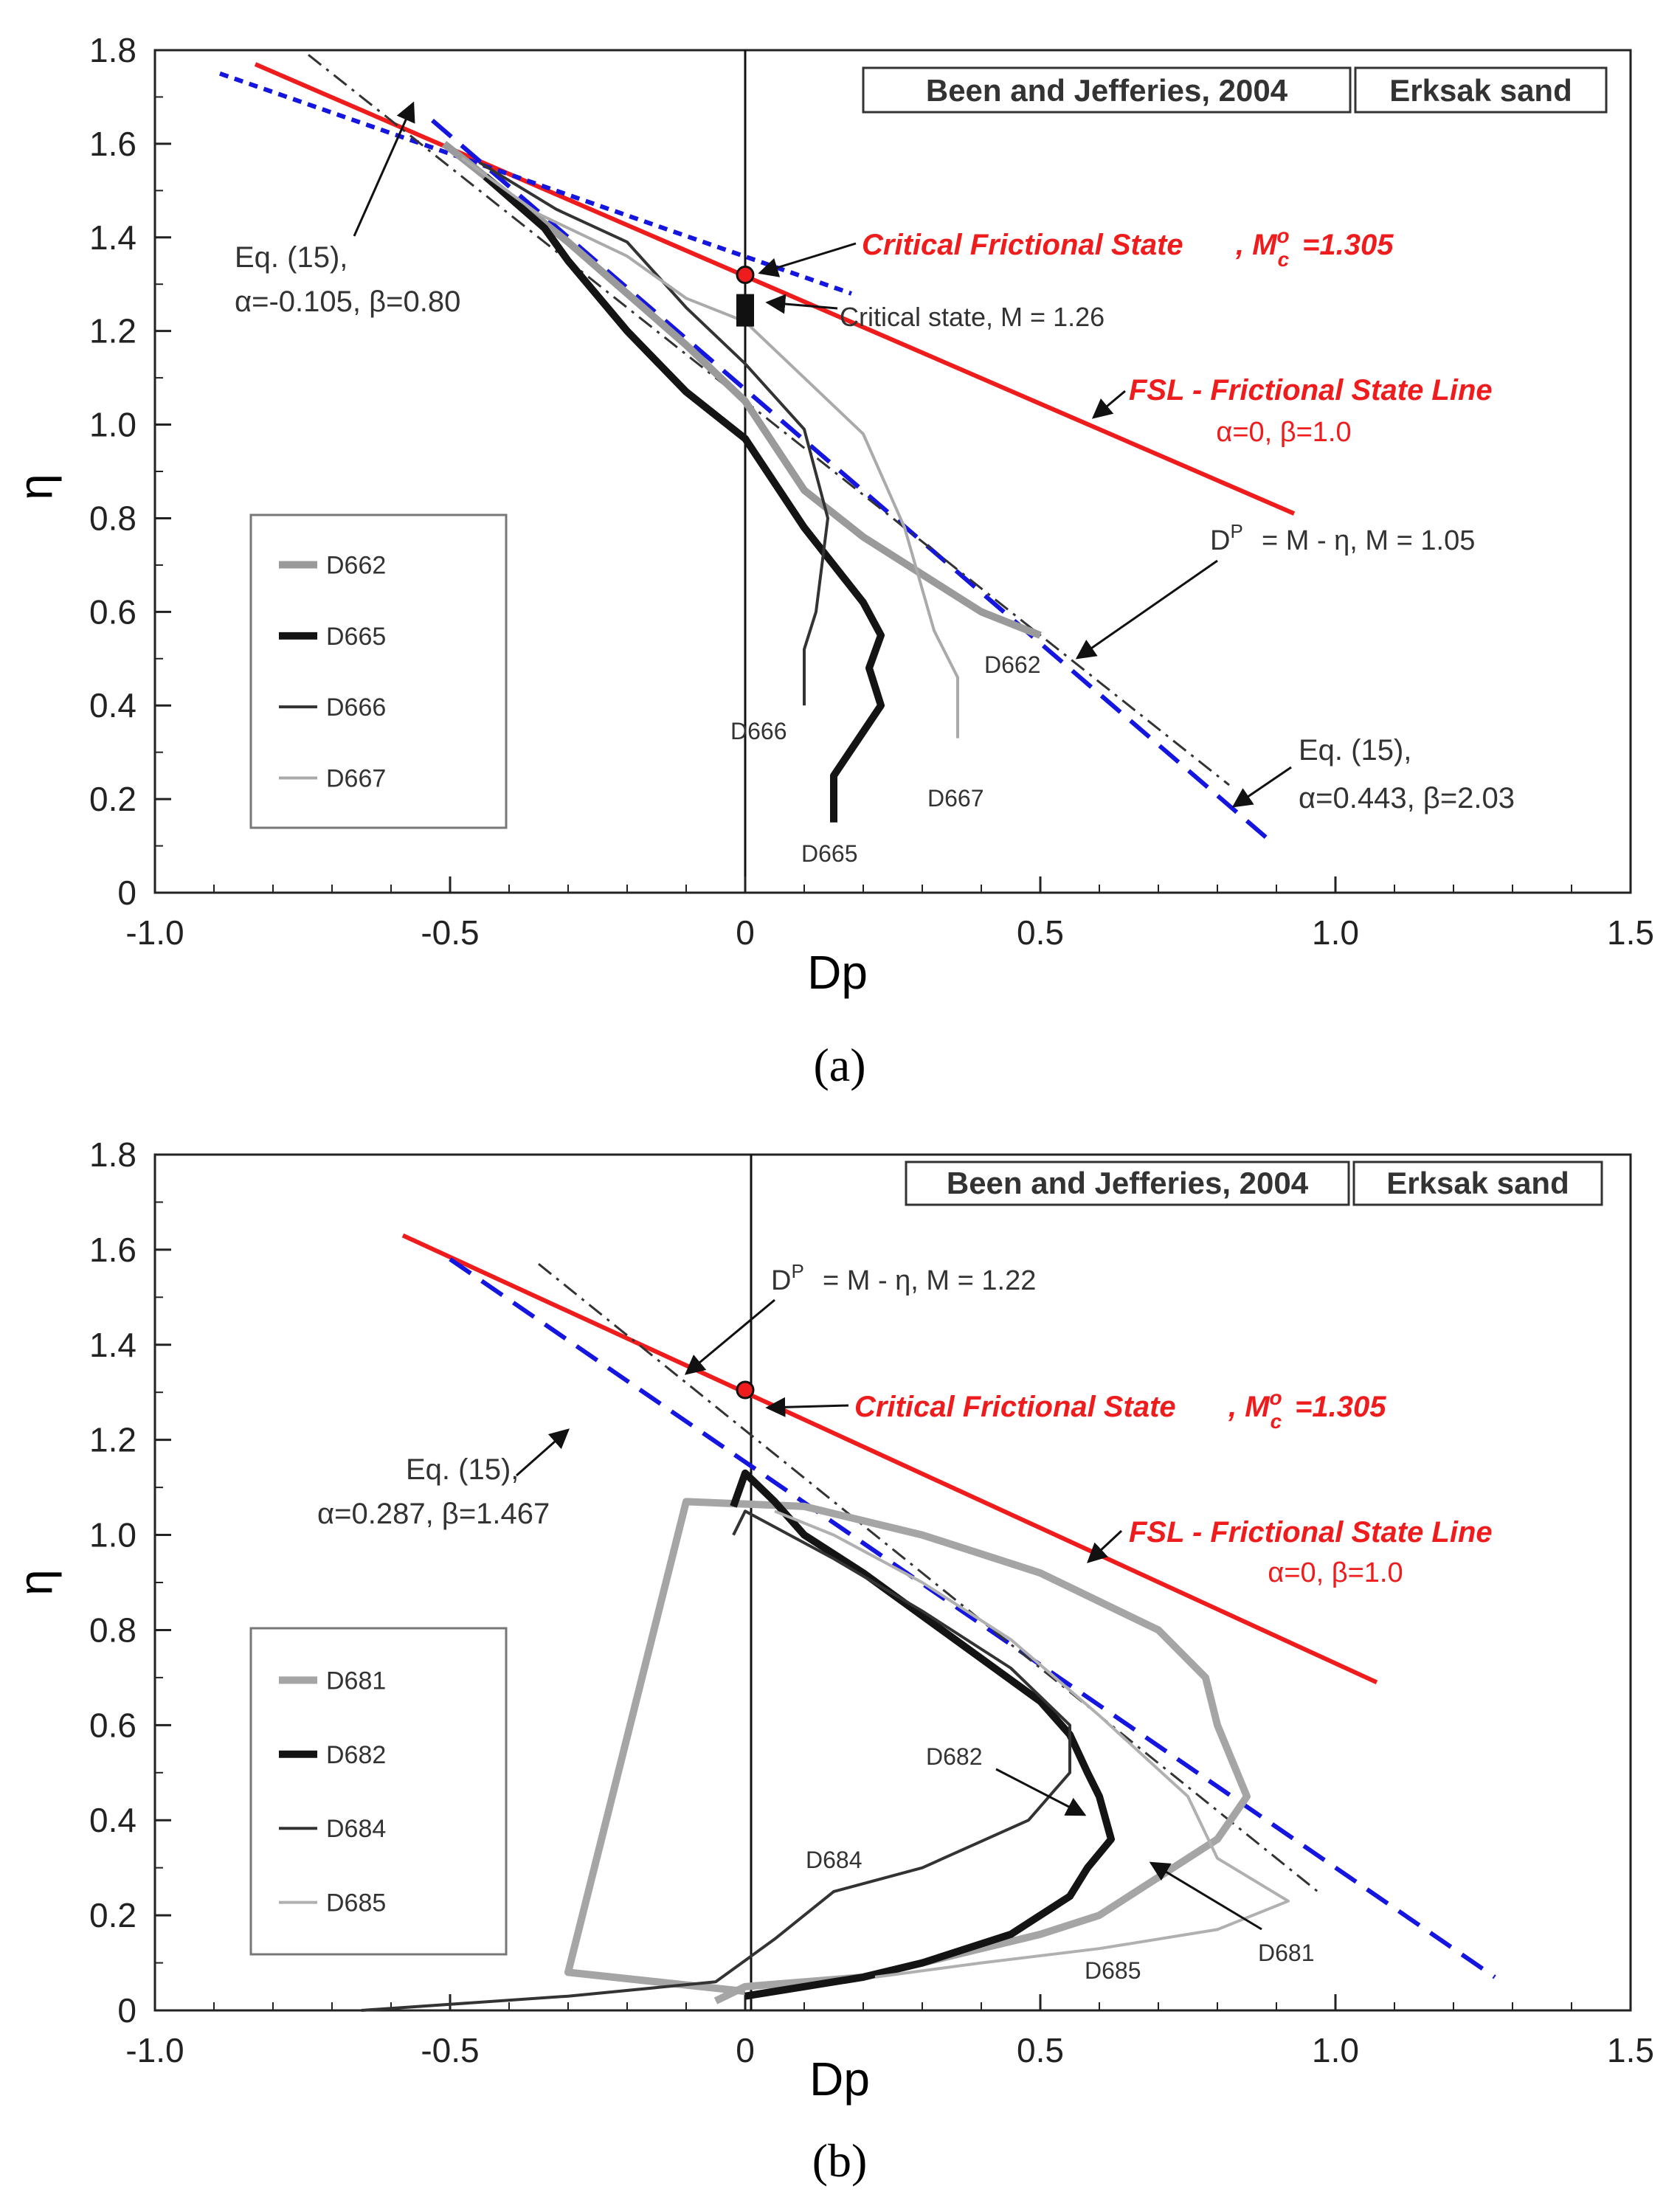 Image resolution: width=1680 pixels, height=2200 pixels. Describe the element at coordinates (1311, 1532) in the screenshot. I see `fsl-label: FSL - Frictional State Line` at that location.